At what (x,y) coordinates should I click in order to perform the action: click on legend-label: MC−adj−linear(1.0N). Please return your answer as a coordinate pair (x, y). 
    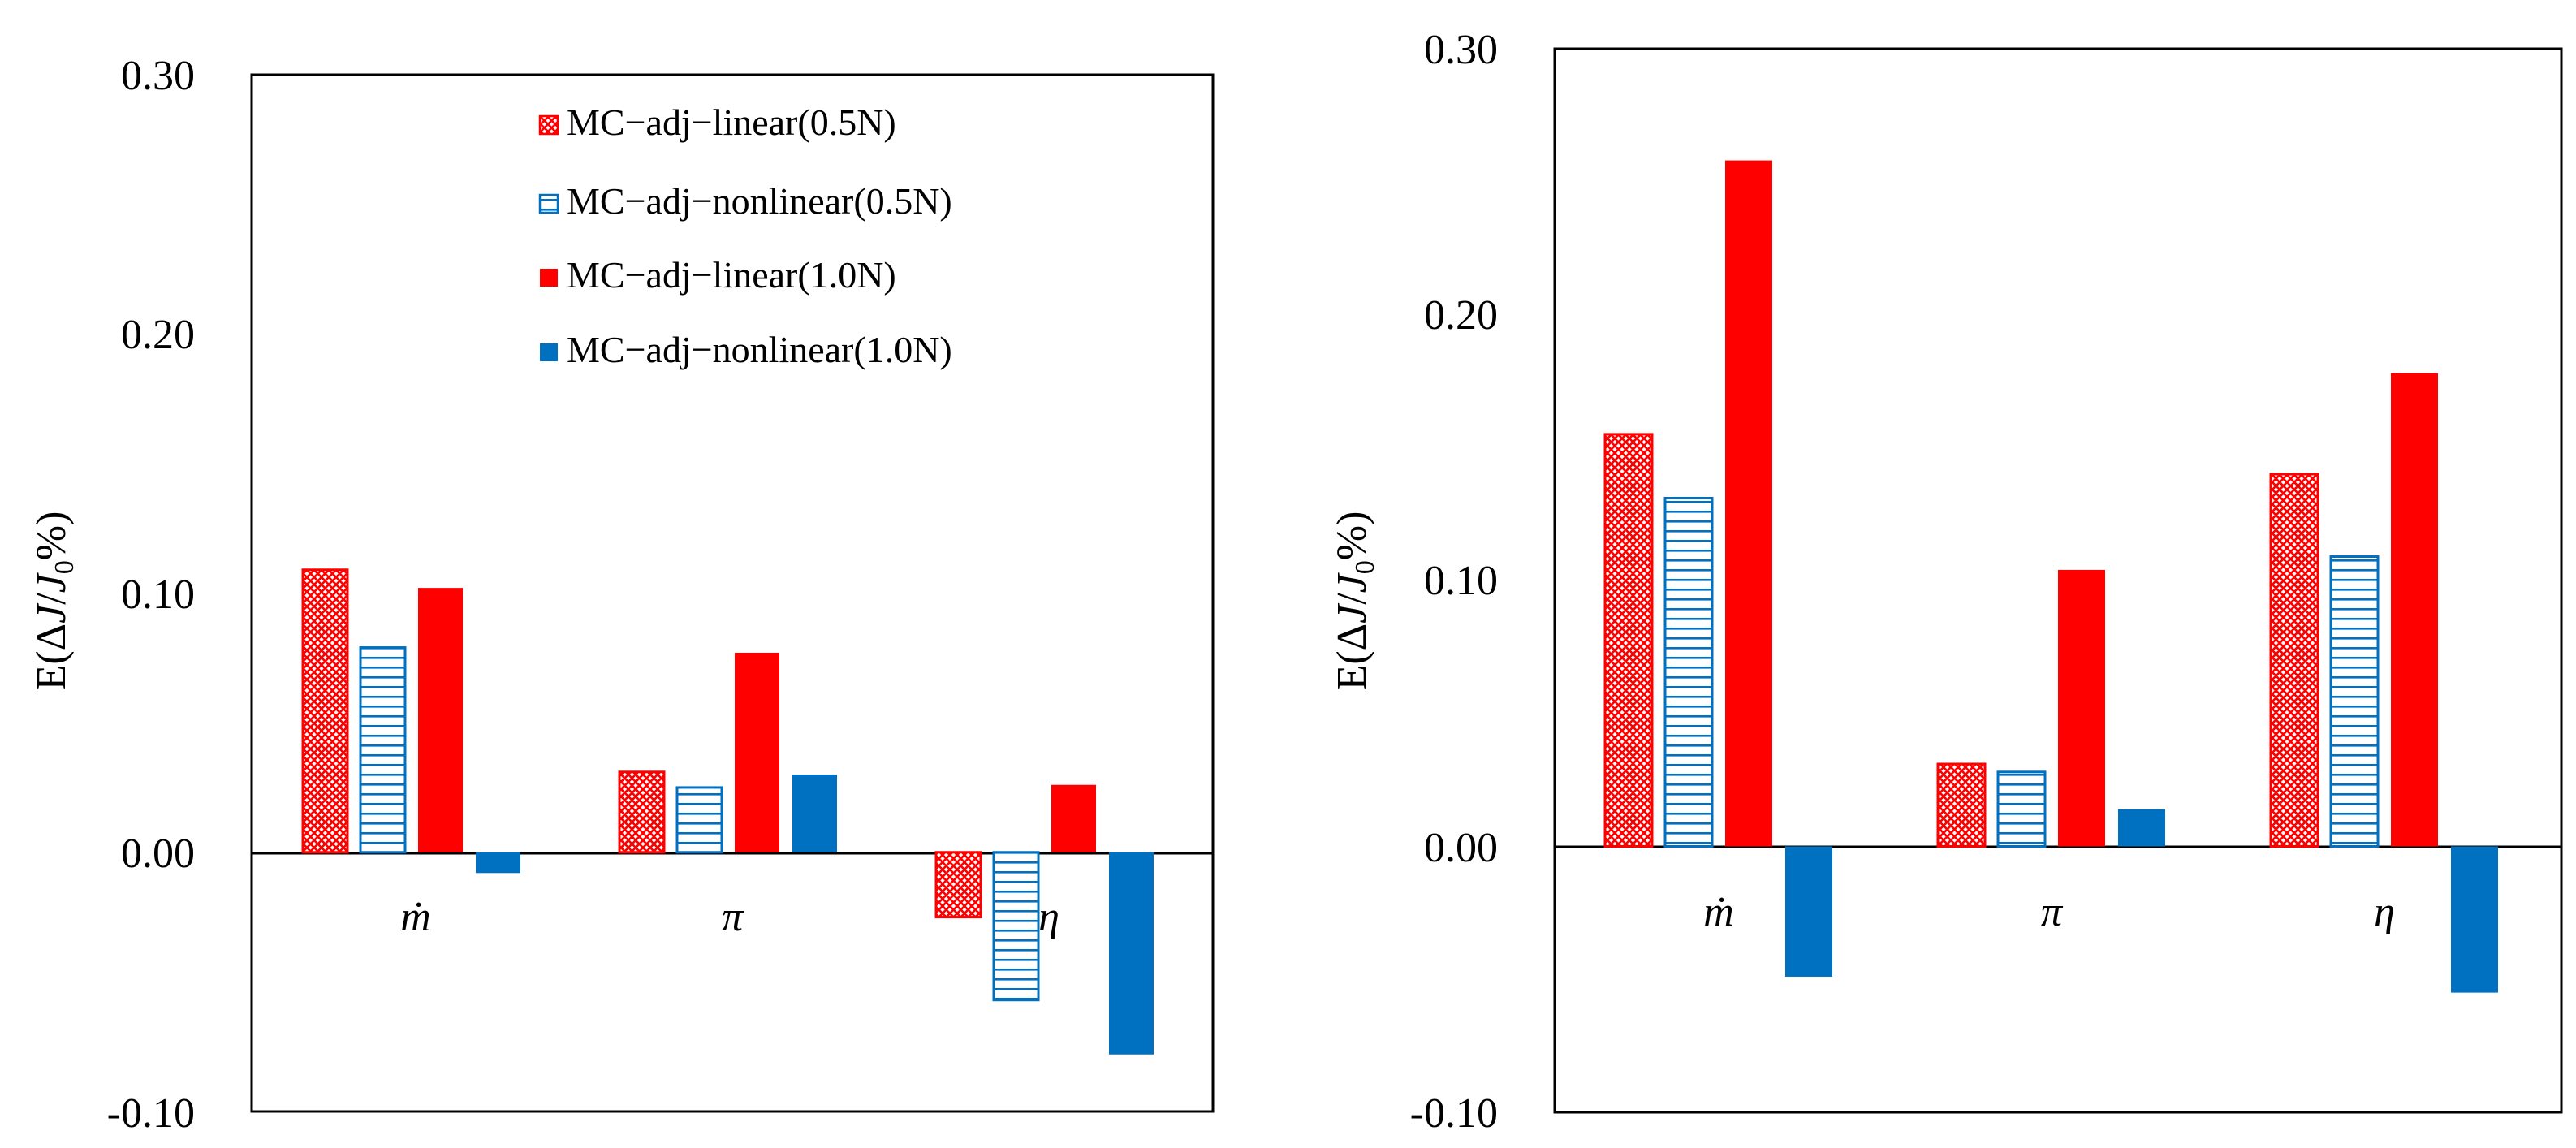
    Looking at the image, I should click on (731, 275).